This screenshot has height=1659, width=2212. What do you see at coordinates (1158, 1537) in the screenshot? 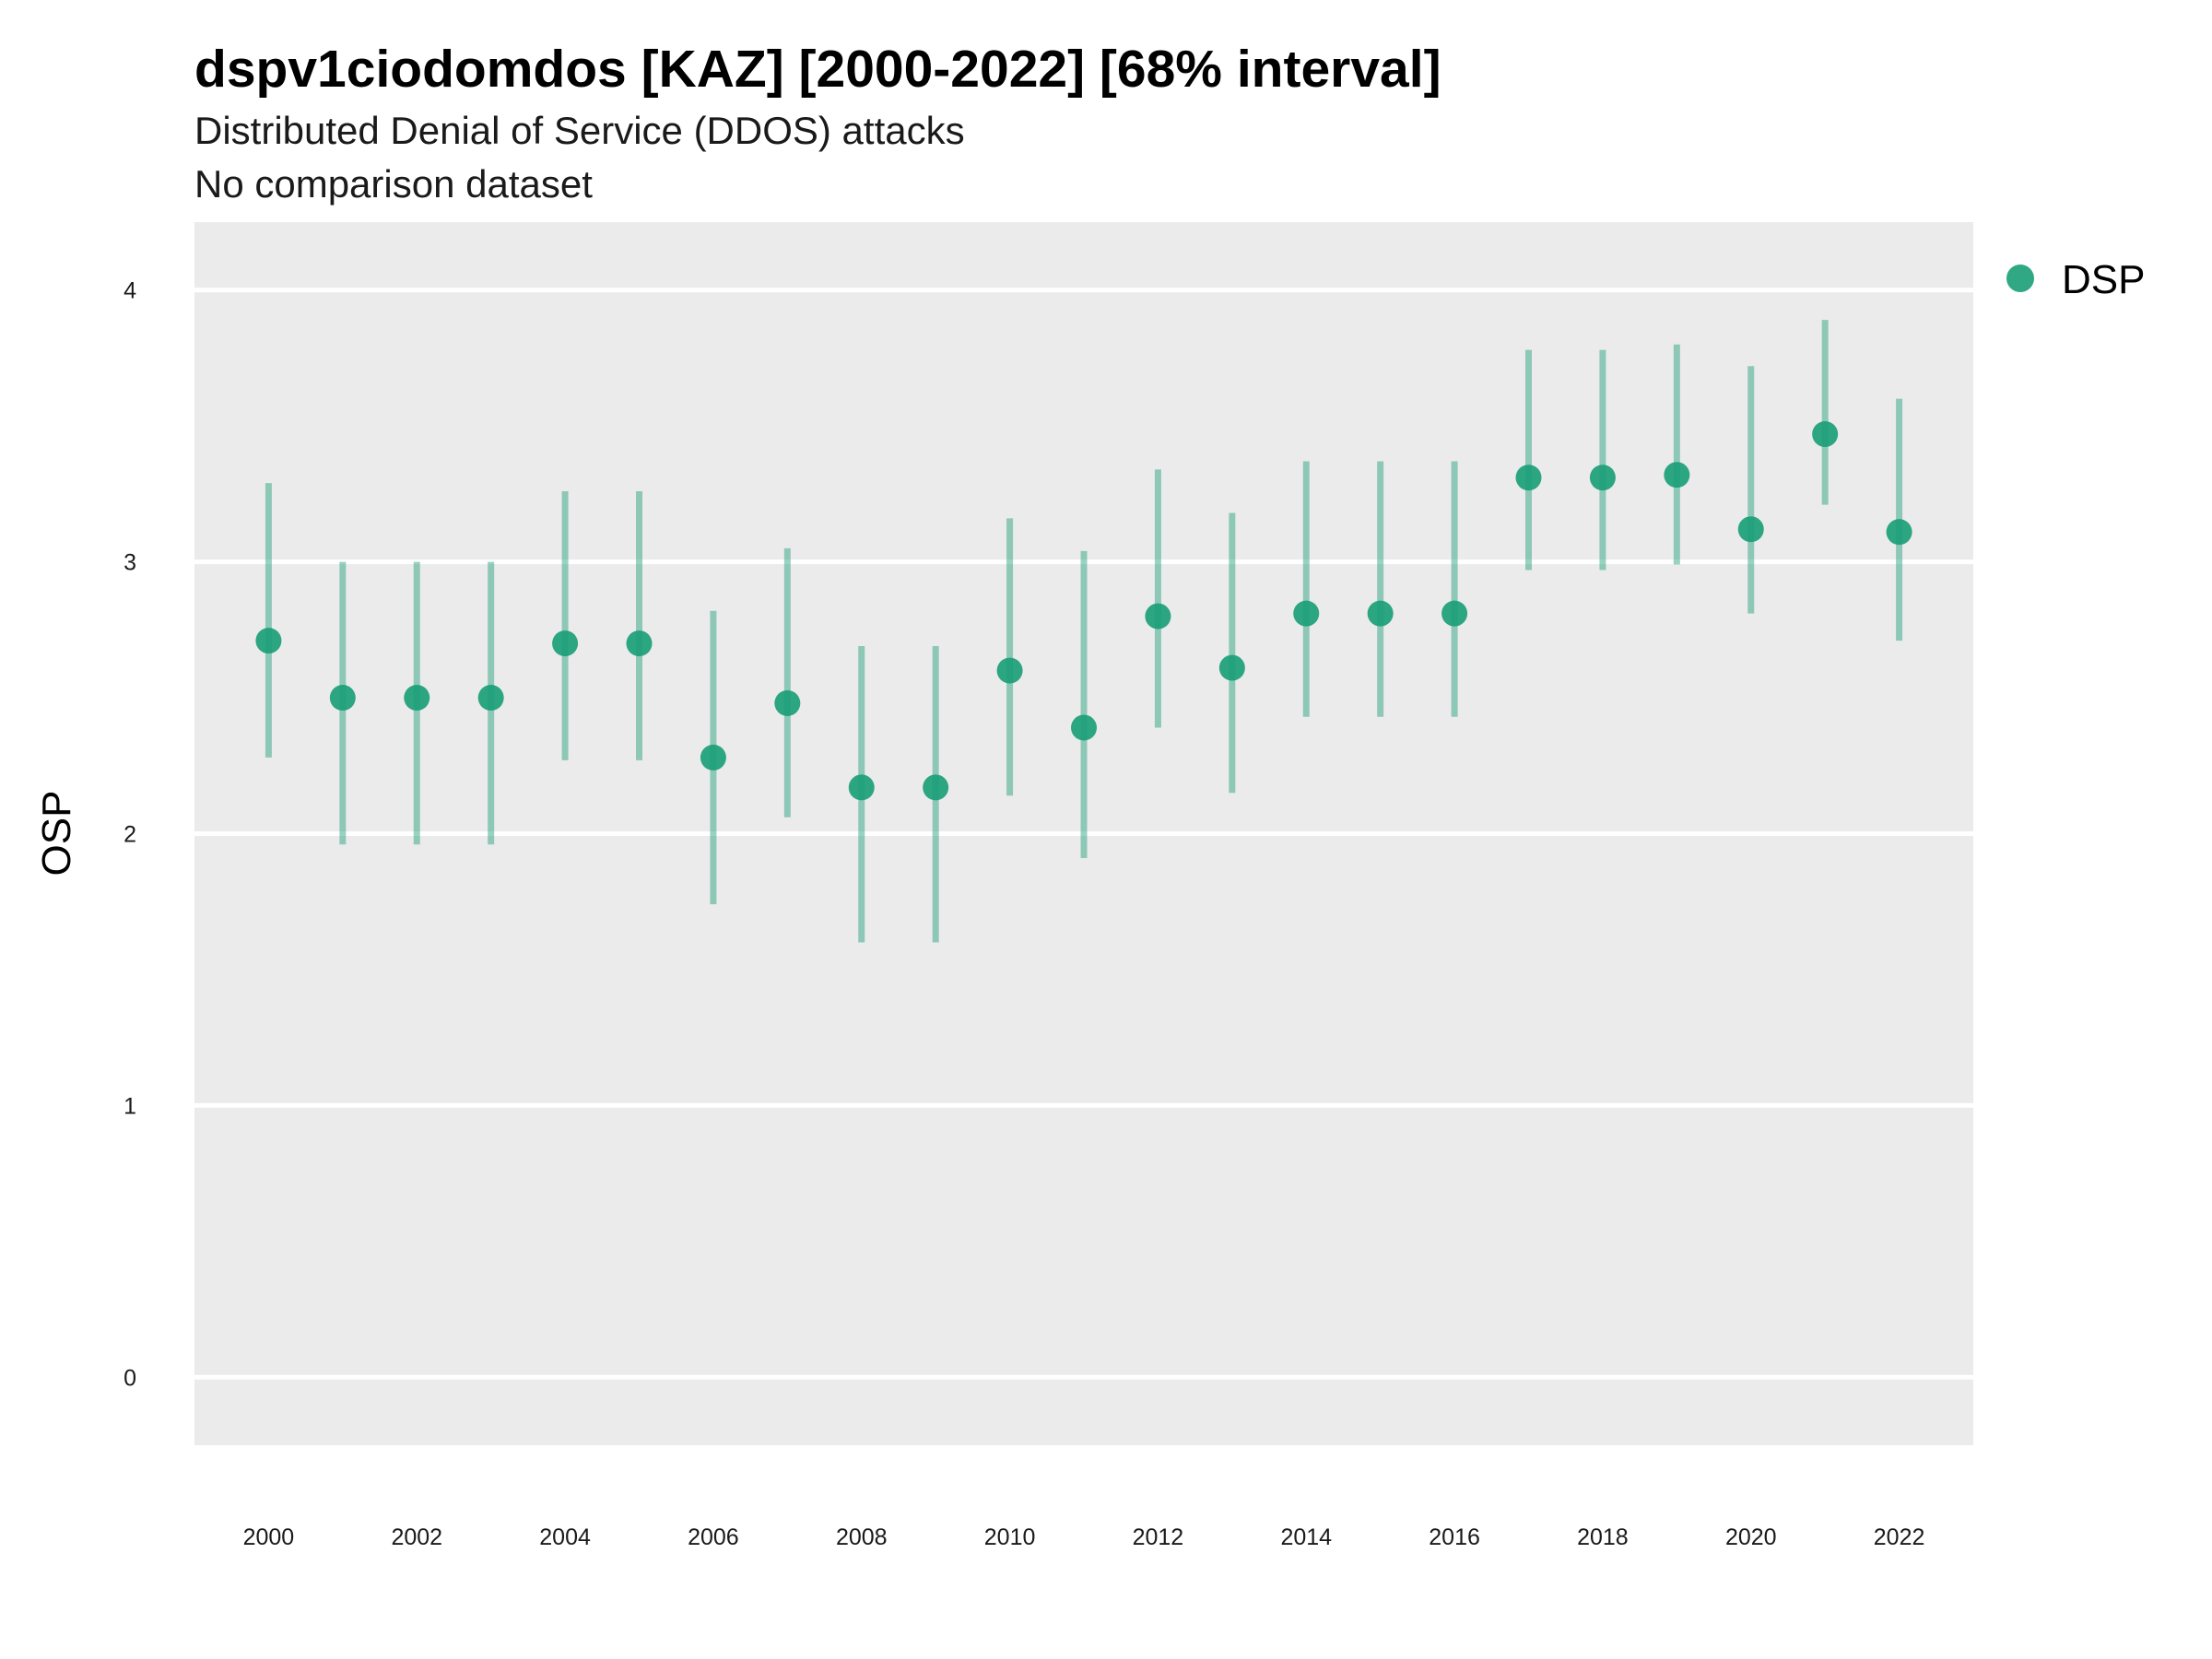
I see `x-tick-label: 2012` at bounding box center [1158, 1537].